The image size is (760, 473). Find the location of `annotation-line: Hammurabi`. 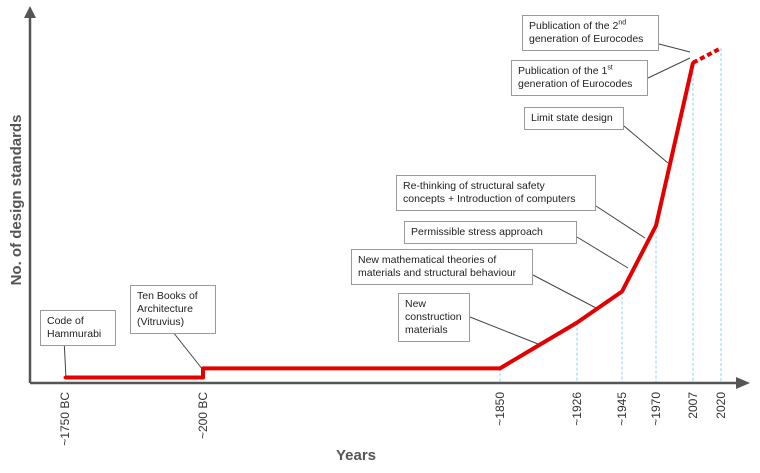

annotation-line: Hammurabi is located at coordinates (74, 334).